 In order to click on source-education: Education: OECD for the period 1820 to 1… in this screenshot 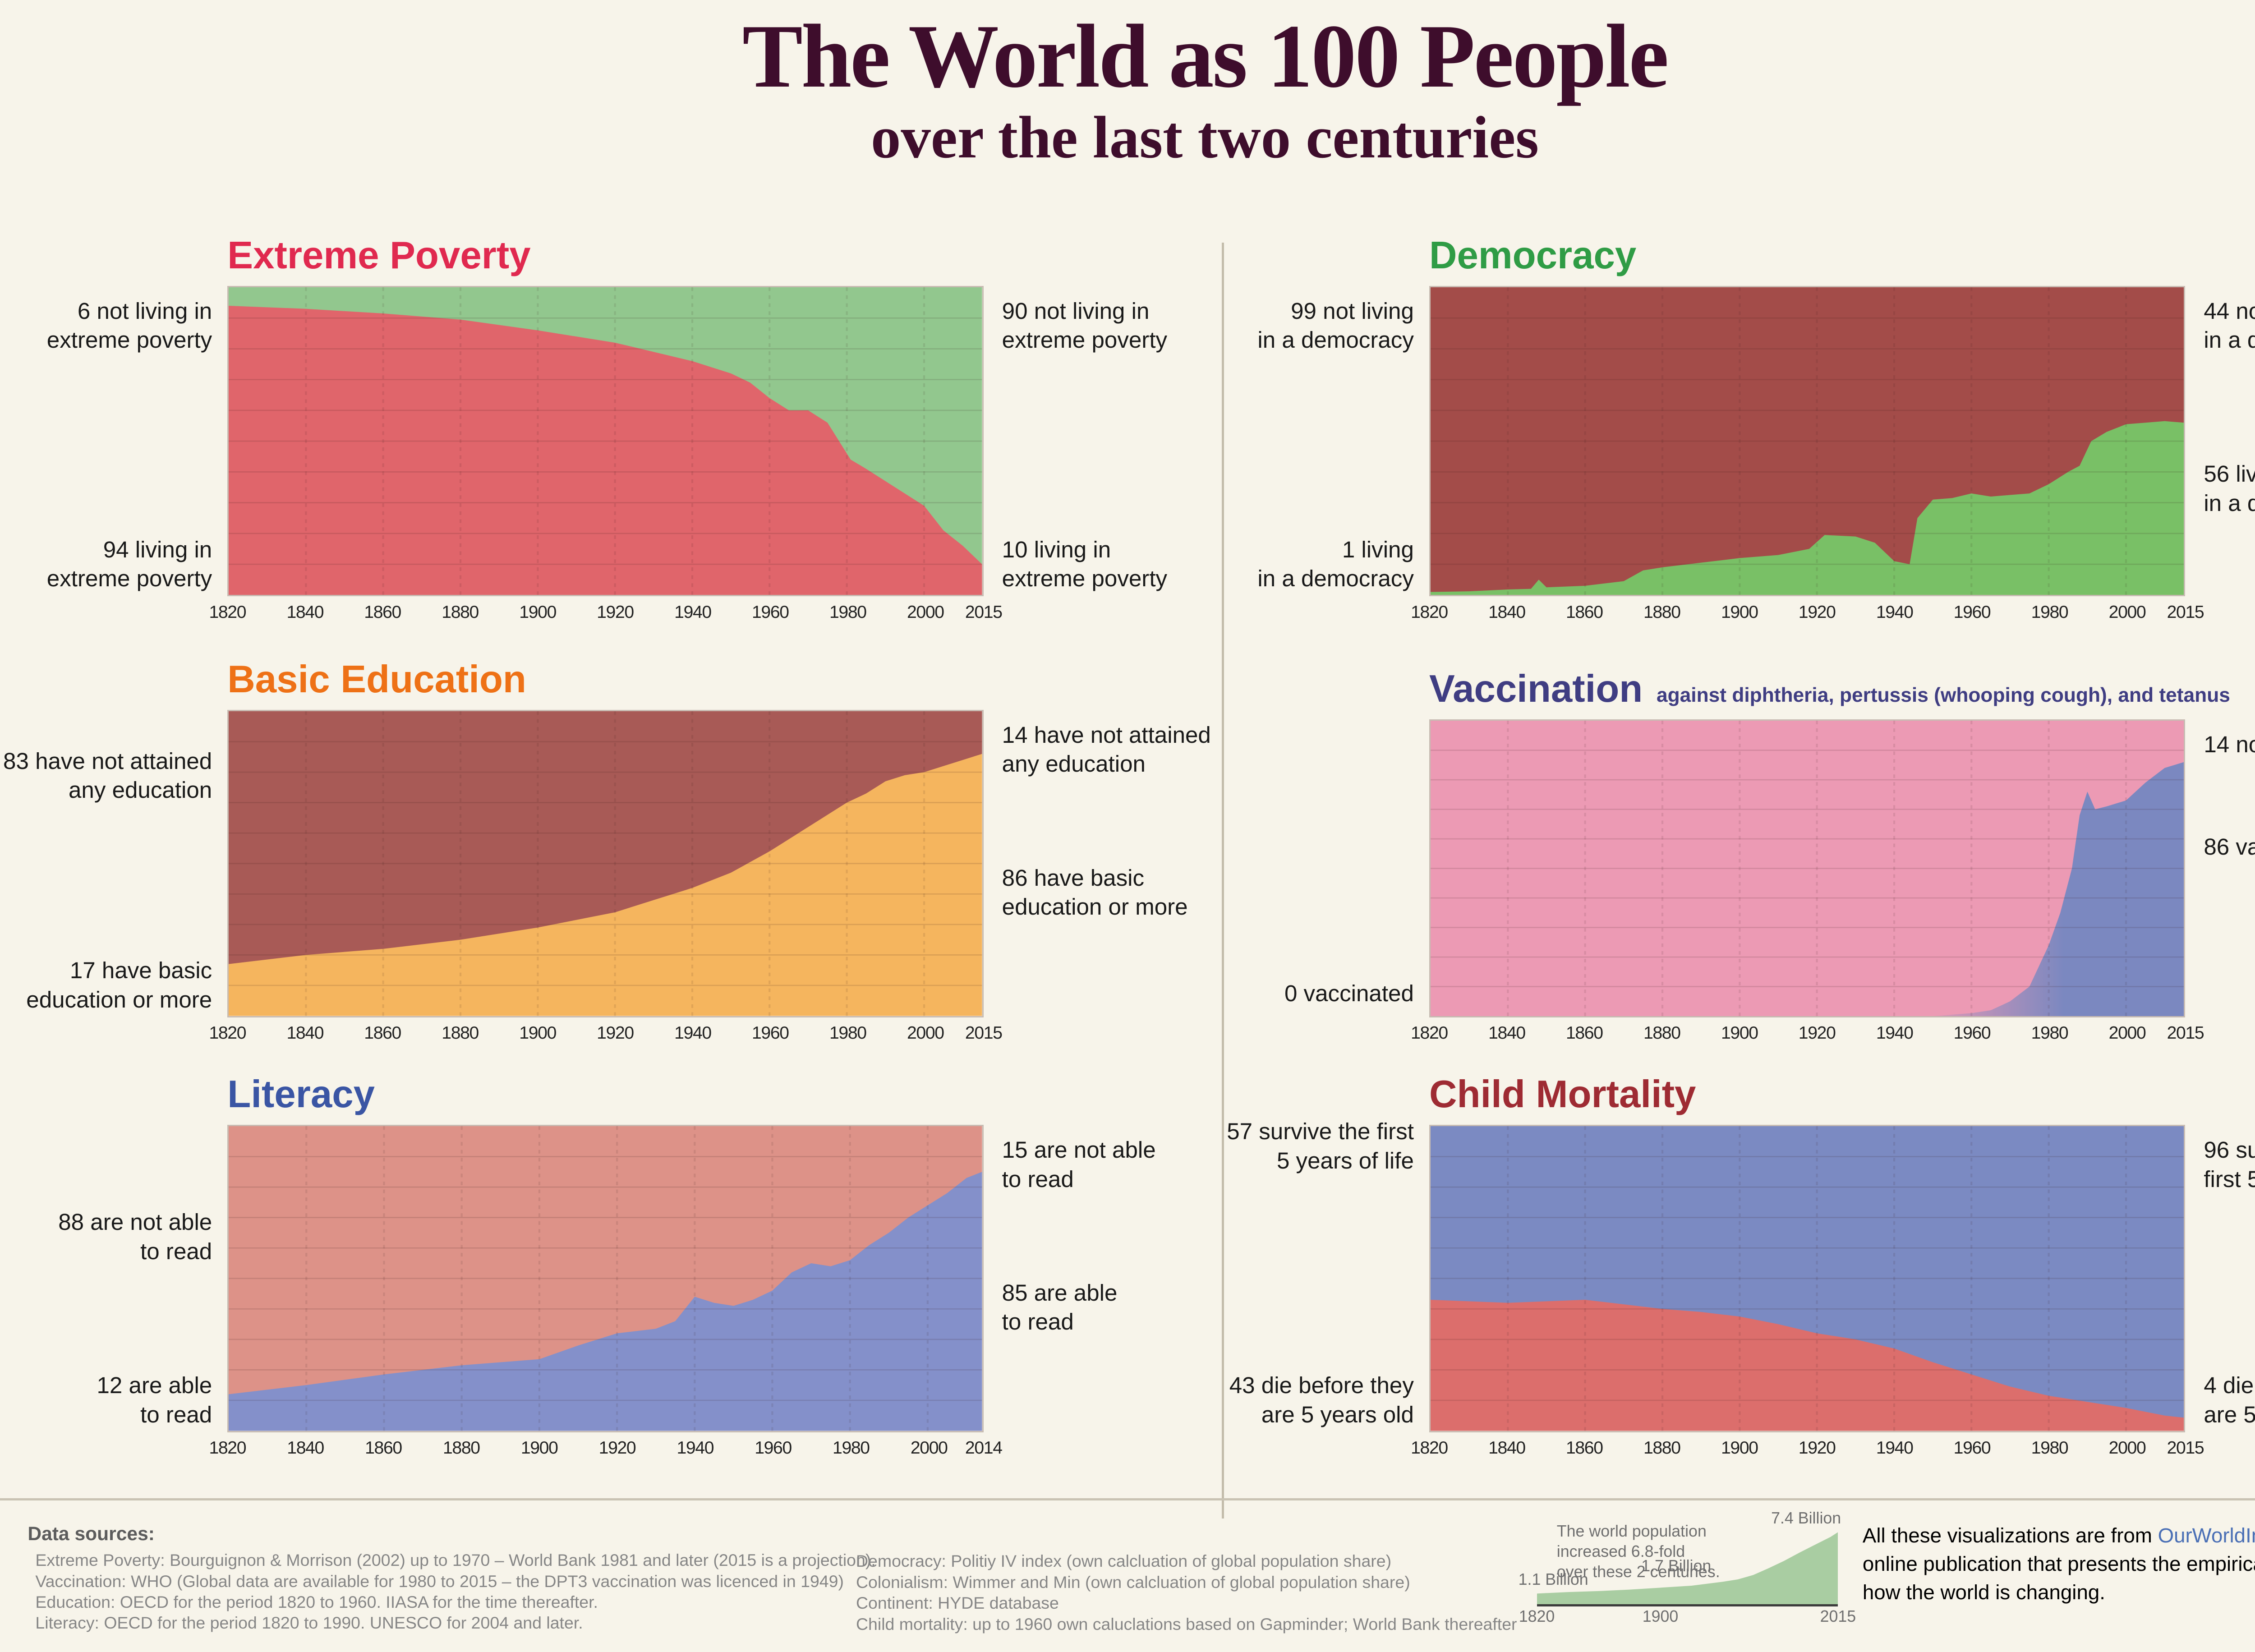, I will do `click(316, 1601)`.